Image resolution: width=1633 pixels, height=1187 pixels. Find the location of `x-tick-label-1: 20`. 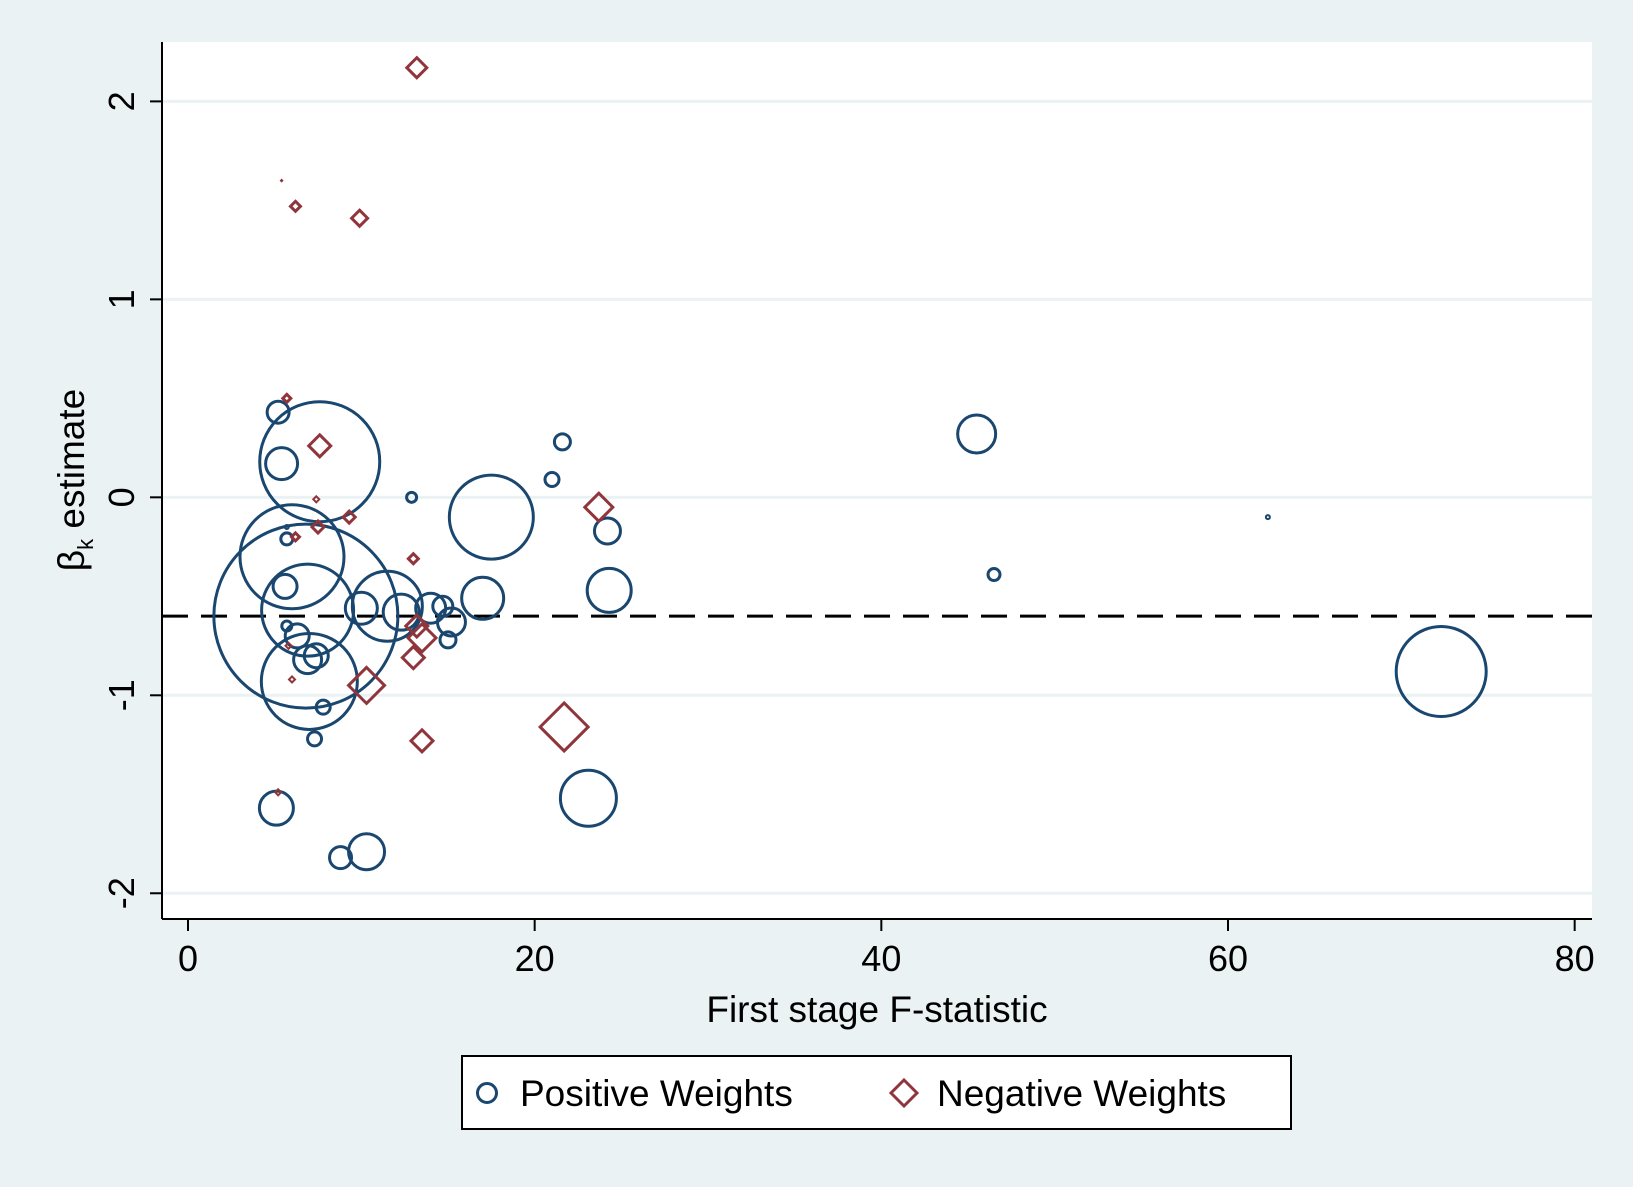

x-tick-label-1: 20 is located at coordinates (535, 958).